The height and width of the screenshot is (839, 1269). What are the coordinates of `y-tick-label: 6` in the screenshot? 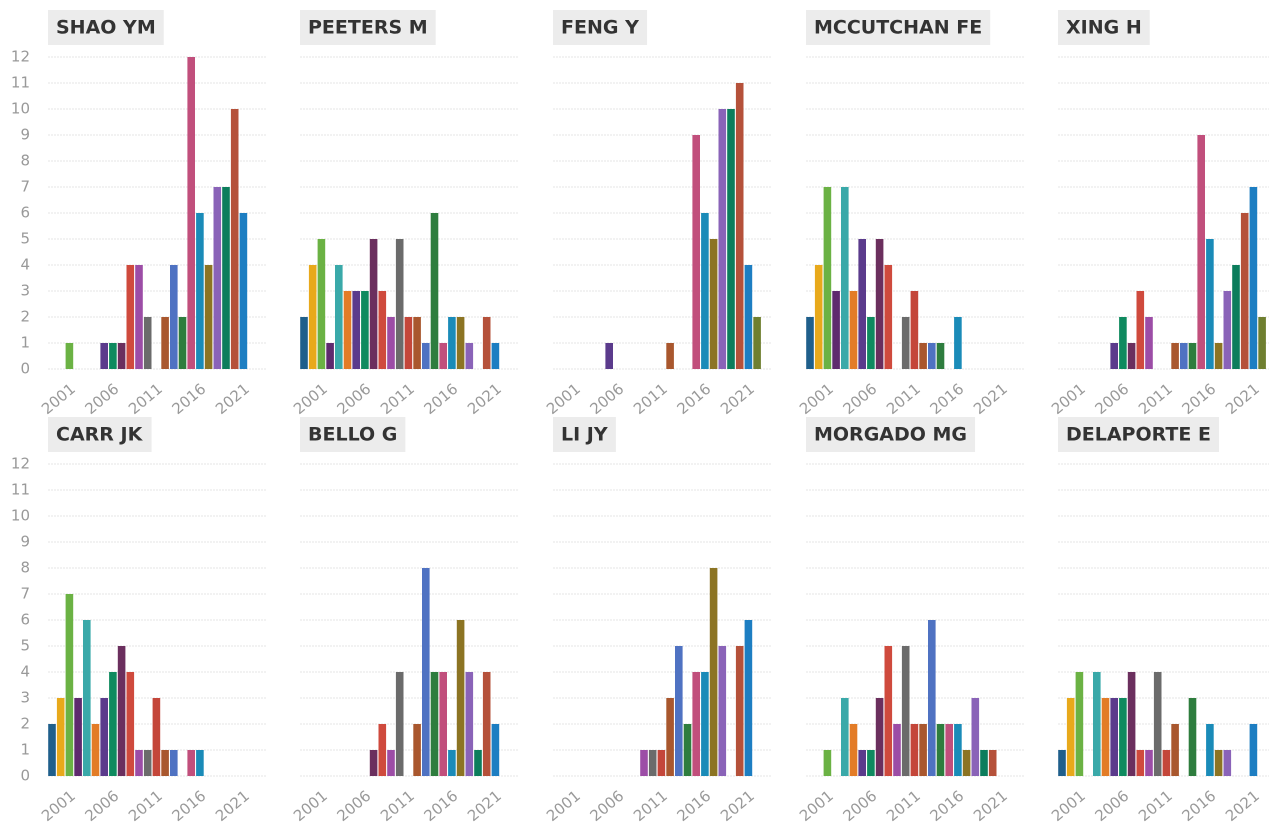 It's located at (25, 620).